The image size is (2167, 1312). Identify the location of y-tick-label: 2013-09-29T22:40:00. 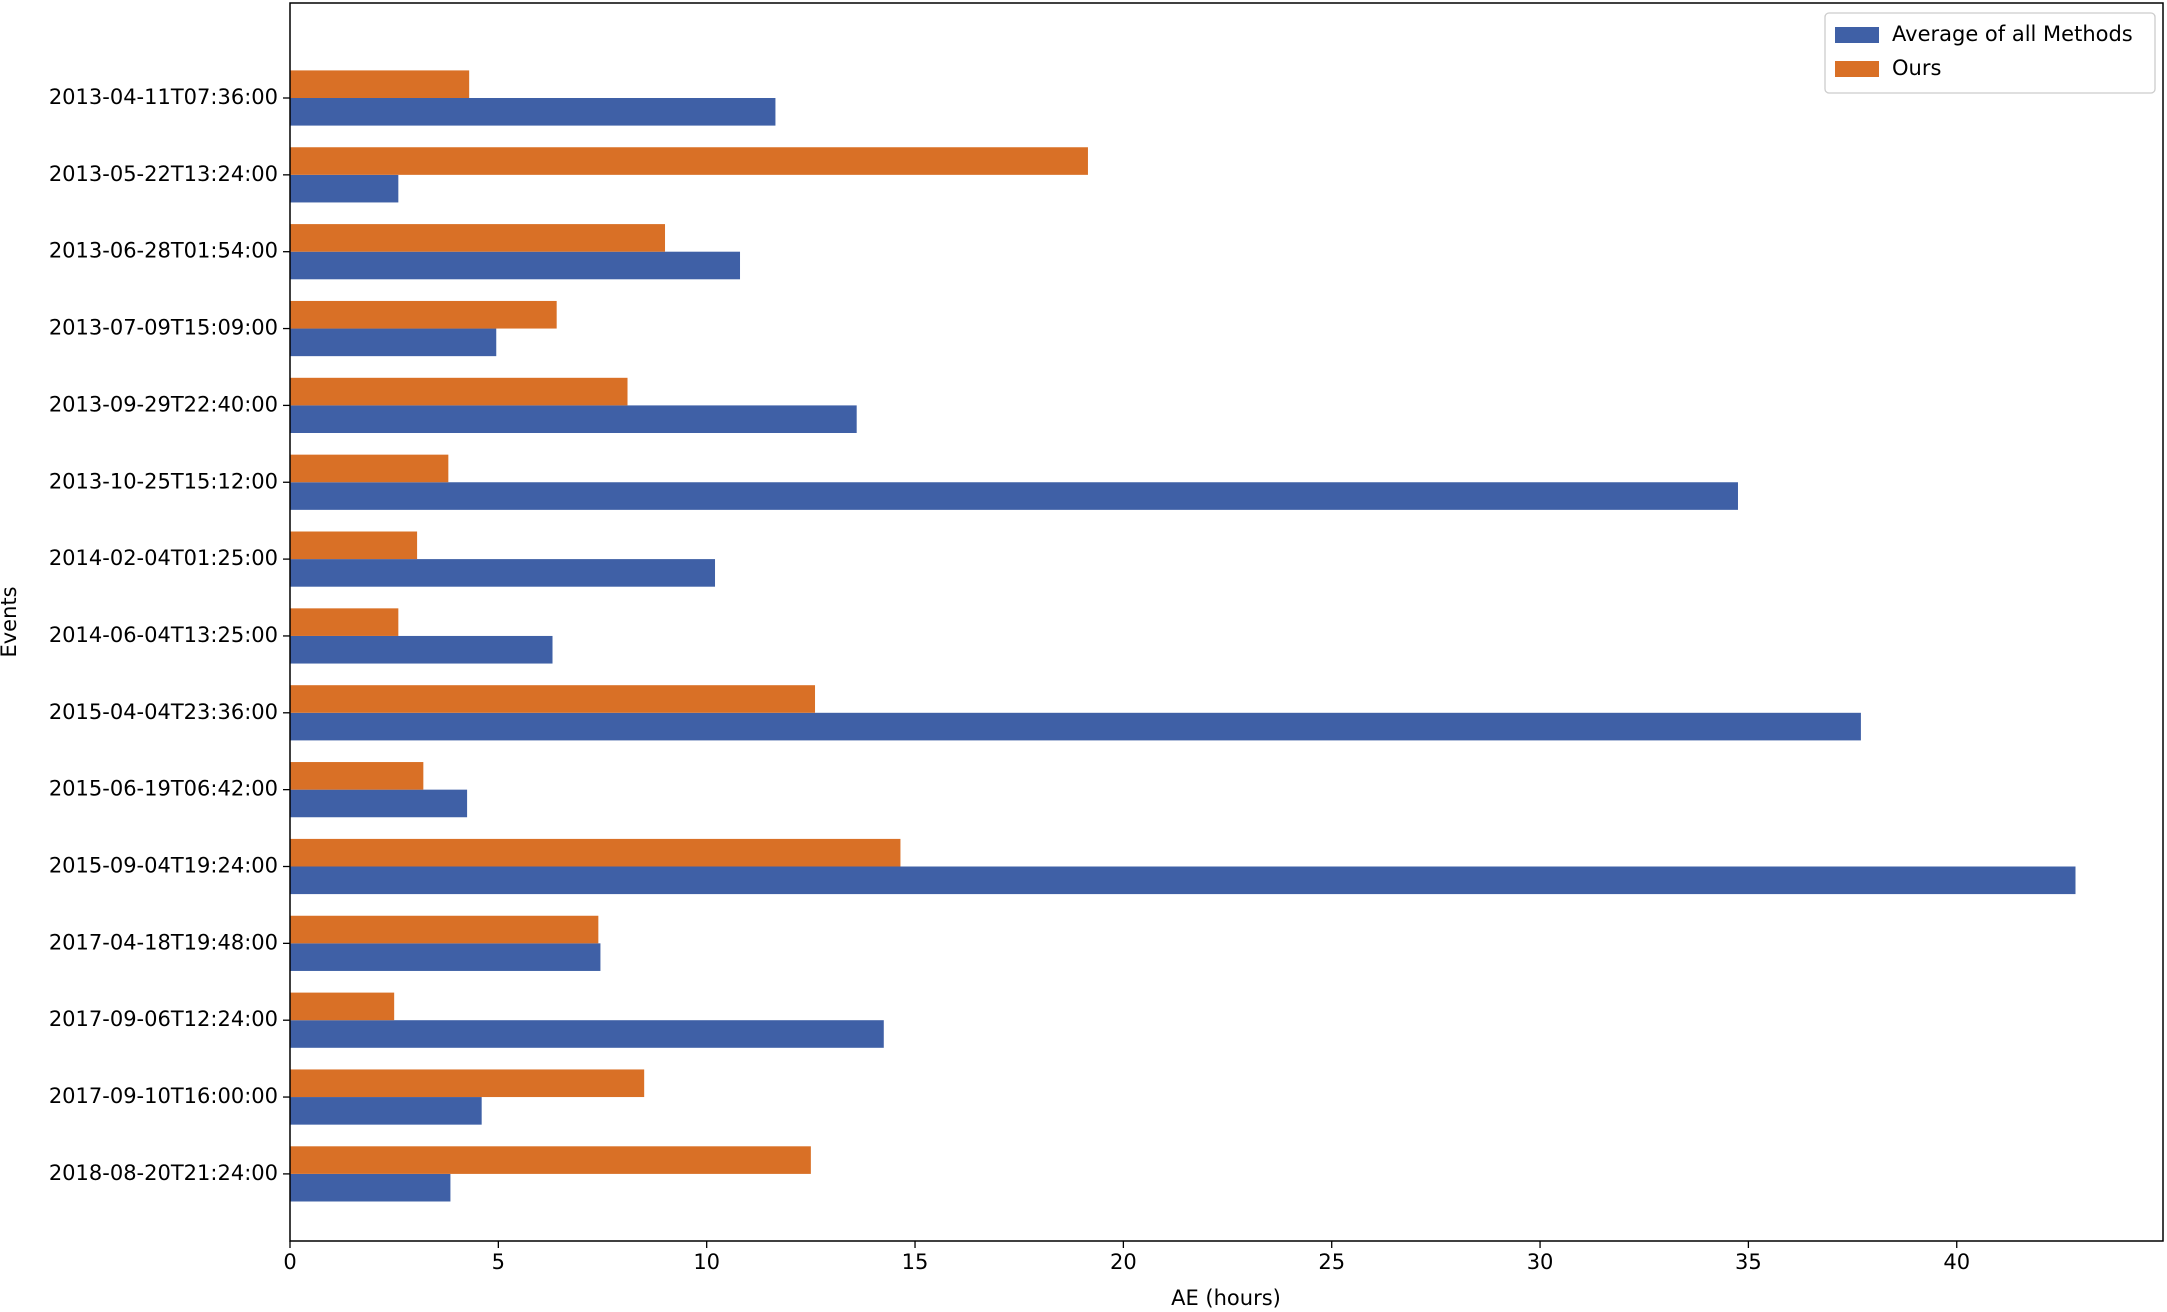
(163, 404).